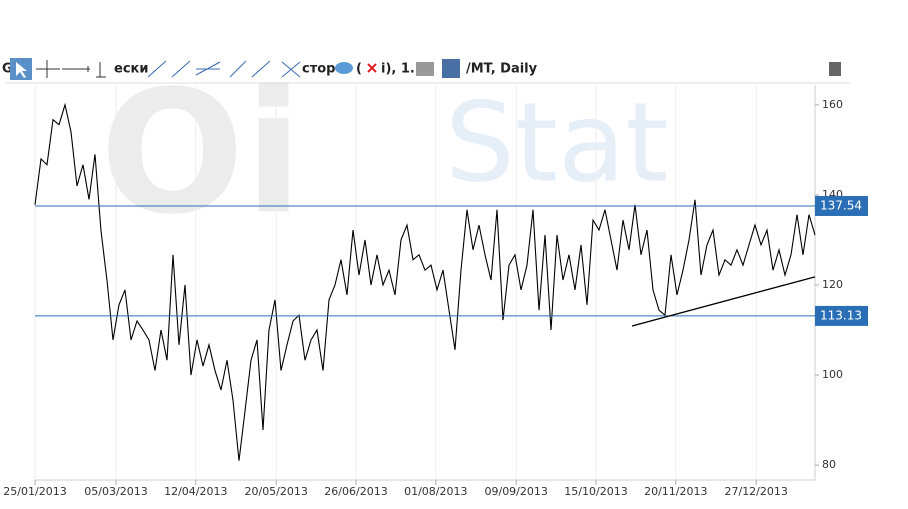 The width and height of the screenshot is (908, 509). Describe the element at coordinates (435, 491) in the screenshot. I see `x-tick-label: 01/08/2013` at that location.